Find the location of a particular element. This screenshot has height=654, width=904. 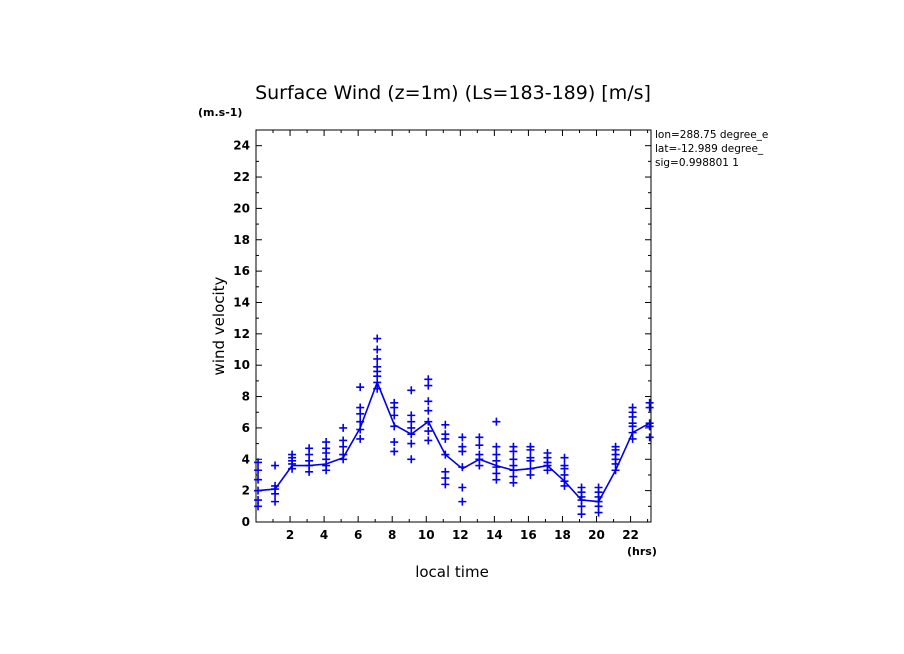

y-unit-label: (m.s-1) is located at coordinates (220, 112).